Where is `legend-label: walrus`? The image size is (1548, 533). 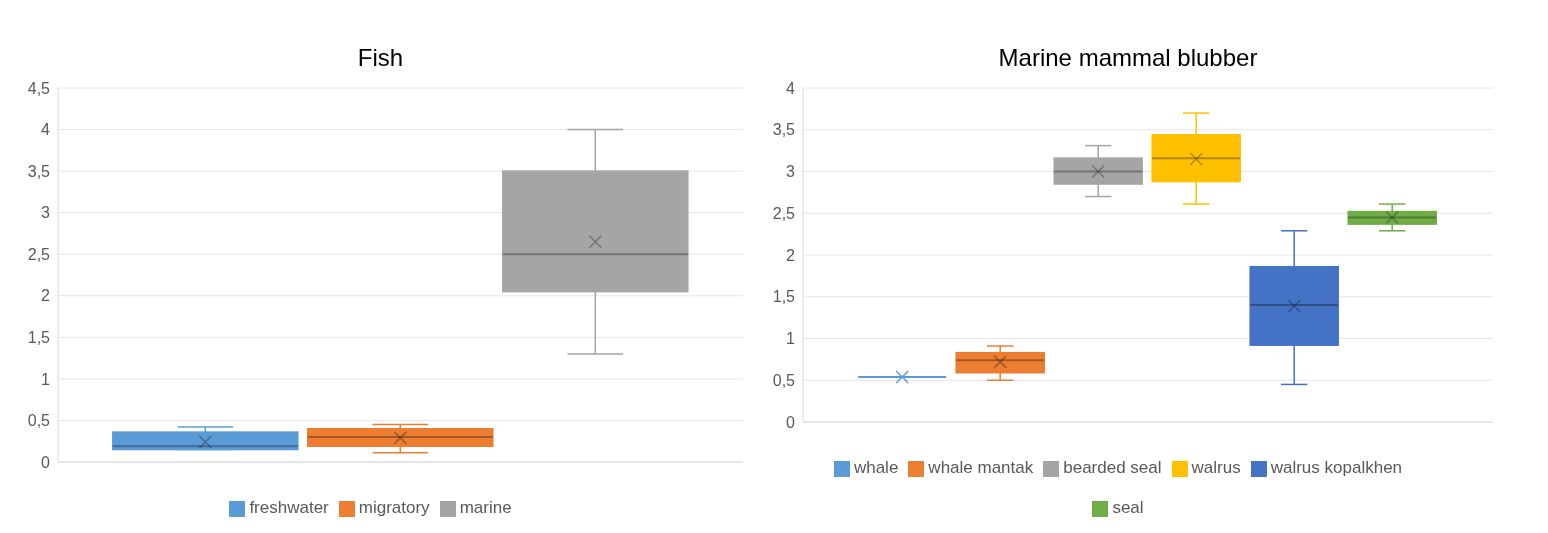
legend-label: walrus is located at coordinates (1216, 467).